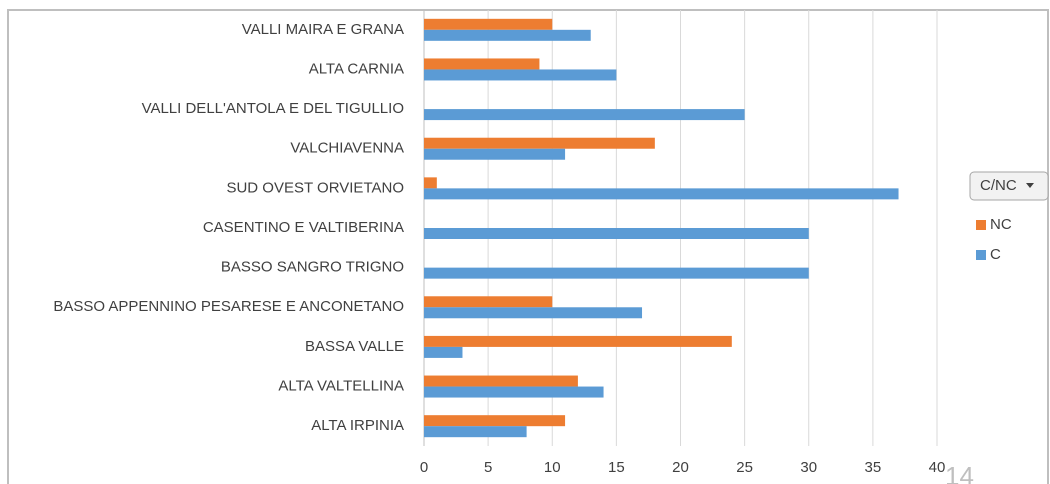  What do you see at coordinates (680, 467) in the screenshot?
I see `x-tick-label: 20` at bounding box center [680, 467].